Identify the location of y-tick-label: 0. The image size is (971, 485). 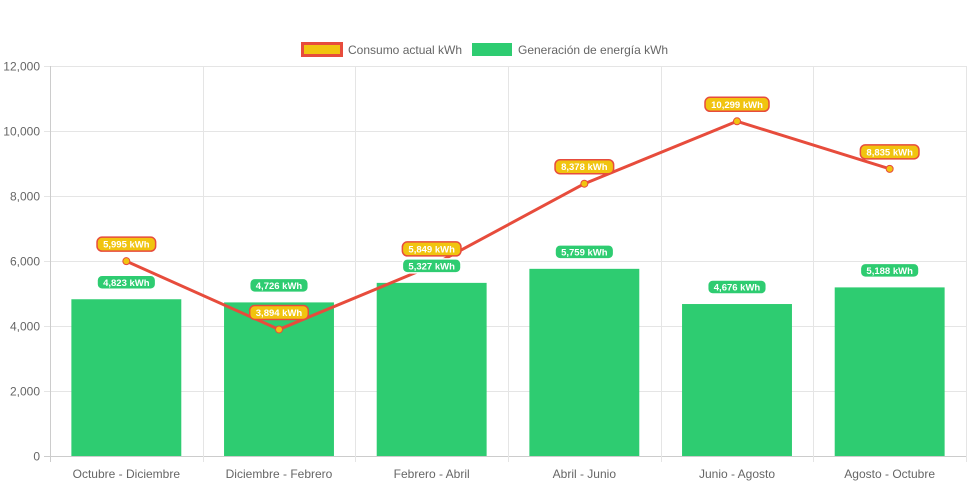
(36, 457).